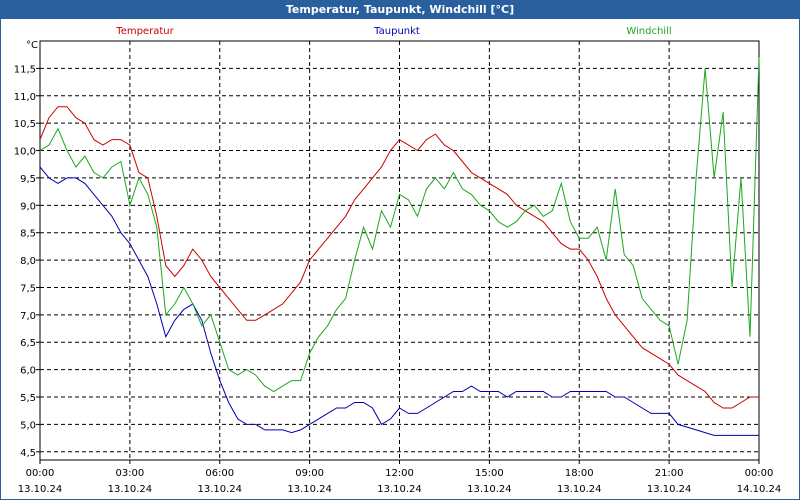  What do you see at coordinates (28, 371) in the screenshot?
I see `y-tick-label: 6,0` at bounding box center [28, 371].